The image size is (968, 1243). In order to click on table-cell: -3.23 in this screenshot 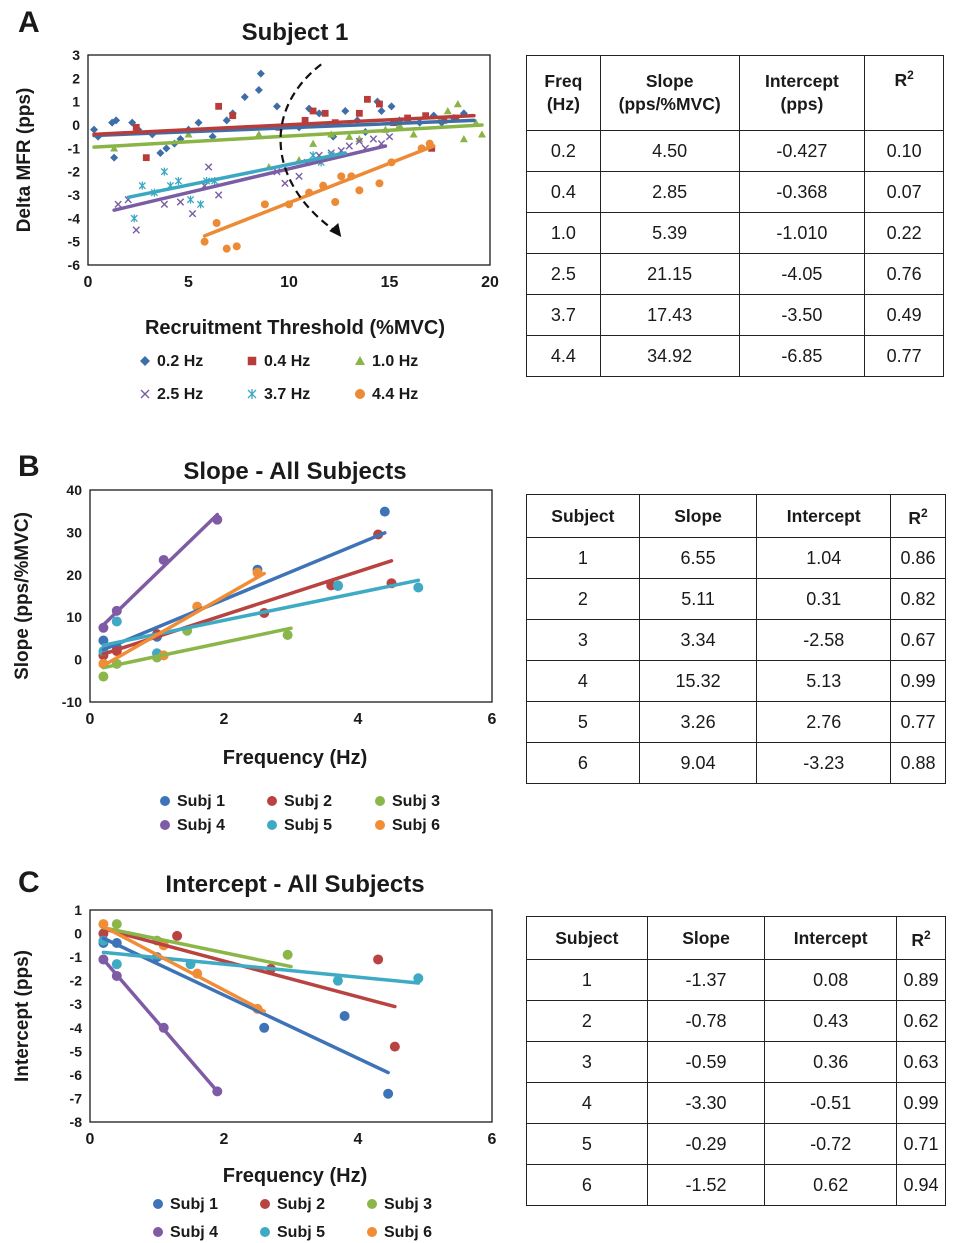, I will do `click(824, 763)`.